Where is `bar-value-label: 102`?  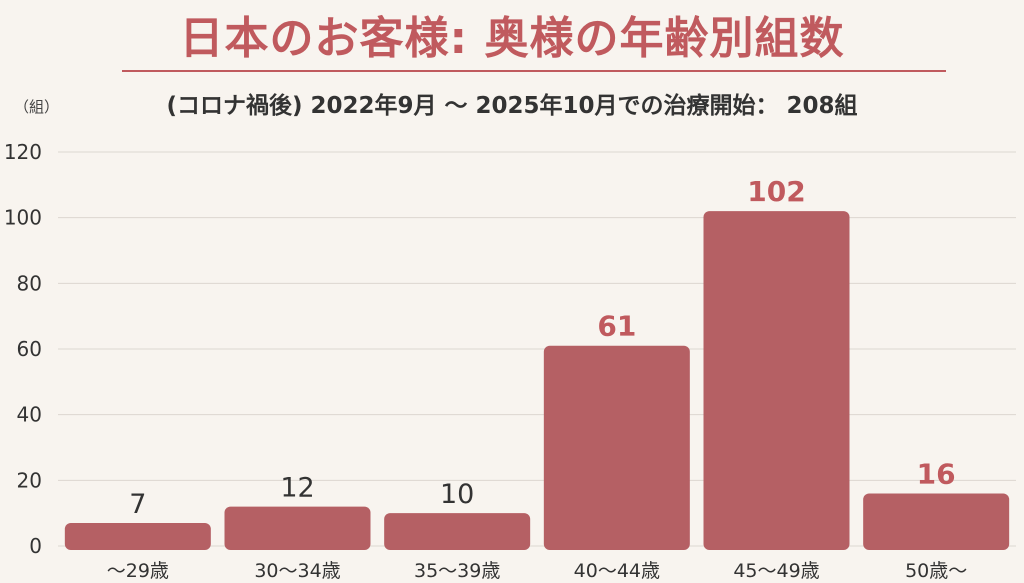
bar-value-label: 102 is located at coordinates (776, 191).